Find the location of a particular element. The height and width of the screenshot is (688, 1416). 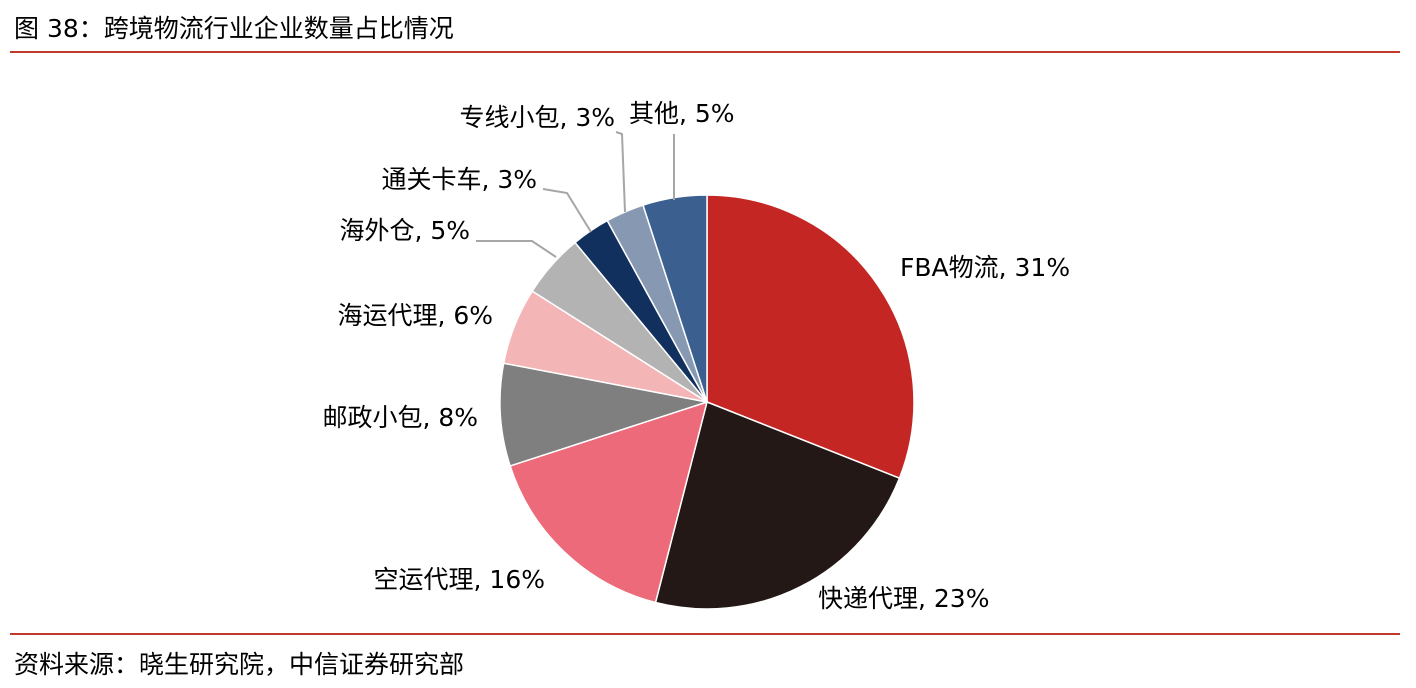

source-note: 资料来源：晓生研究院，中信证券研究部 is located at coordinates (239, 664).